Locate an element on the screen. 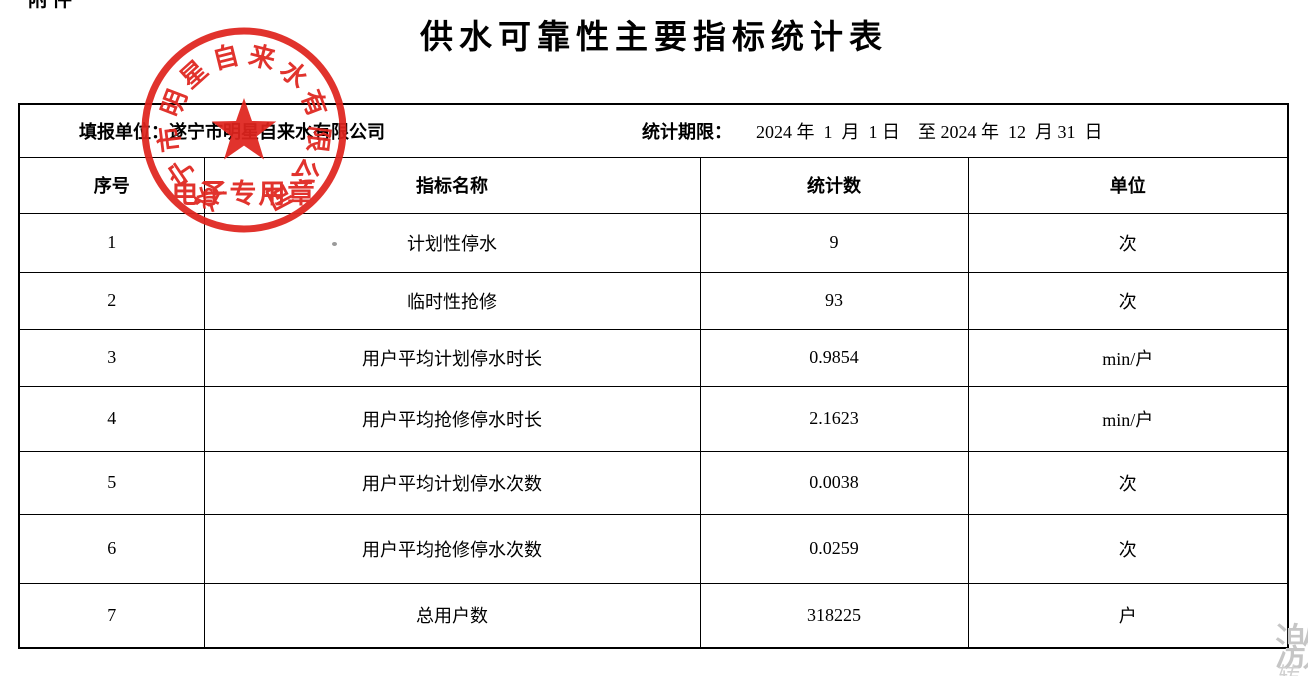 This screenshot has height=676, width=1308. cell-no: 2 is located at coordinates (111, 300).